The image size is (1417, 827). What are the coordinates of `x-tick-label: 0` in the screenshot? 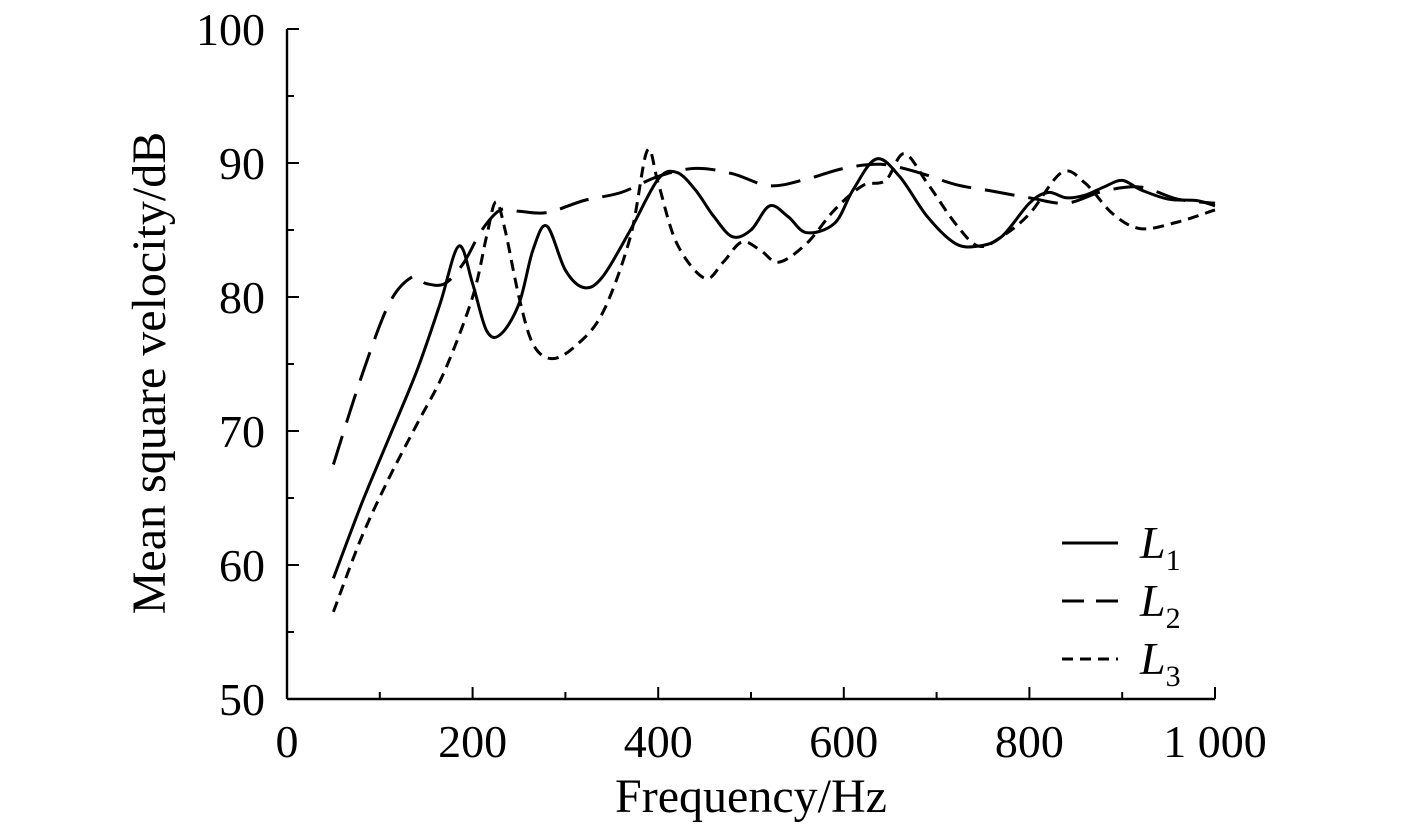 It's located at (287, 741).